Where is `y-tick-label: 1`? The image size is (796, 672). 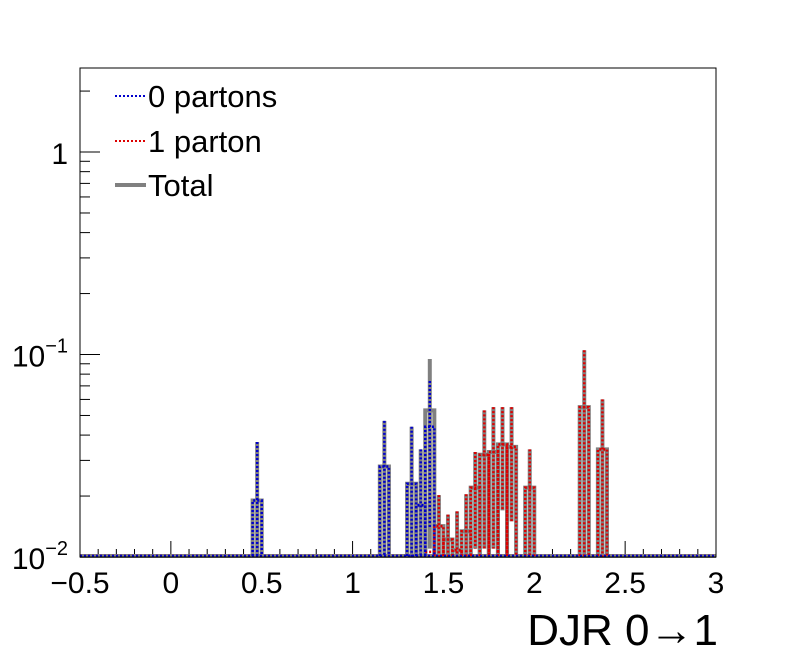
y-tick-label: 1 is located at coordinates (59, 154).